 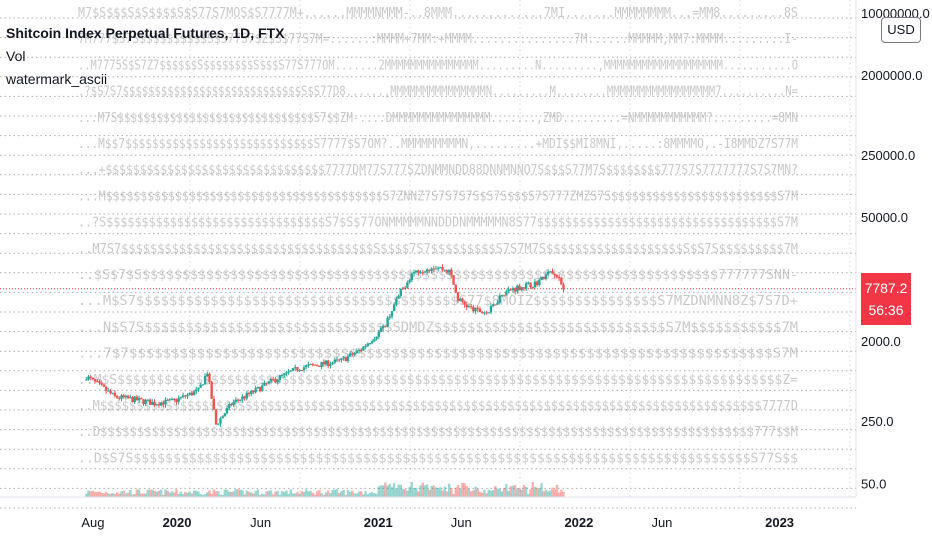 What do you see at coordinates (16, 56) in the screenshot?
I see `legend-indicator-vol: Vol` at bounding box center [16, 56].